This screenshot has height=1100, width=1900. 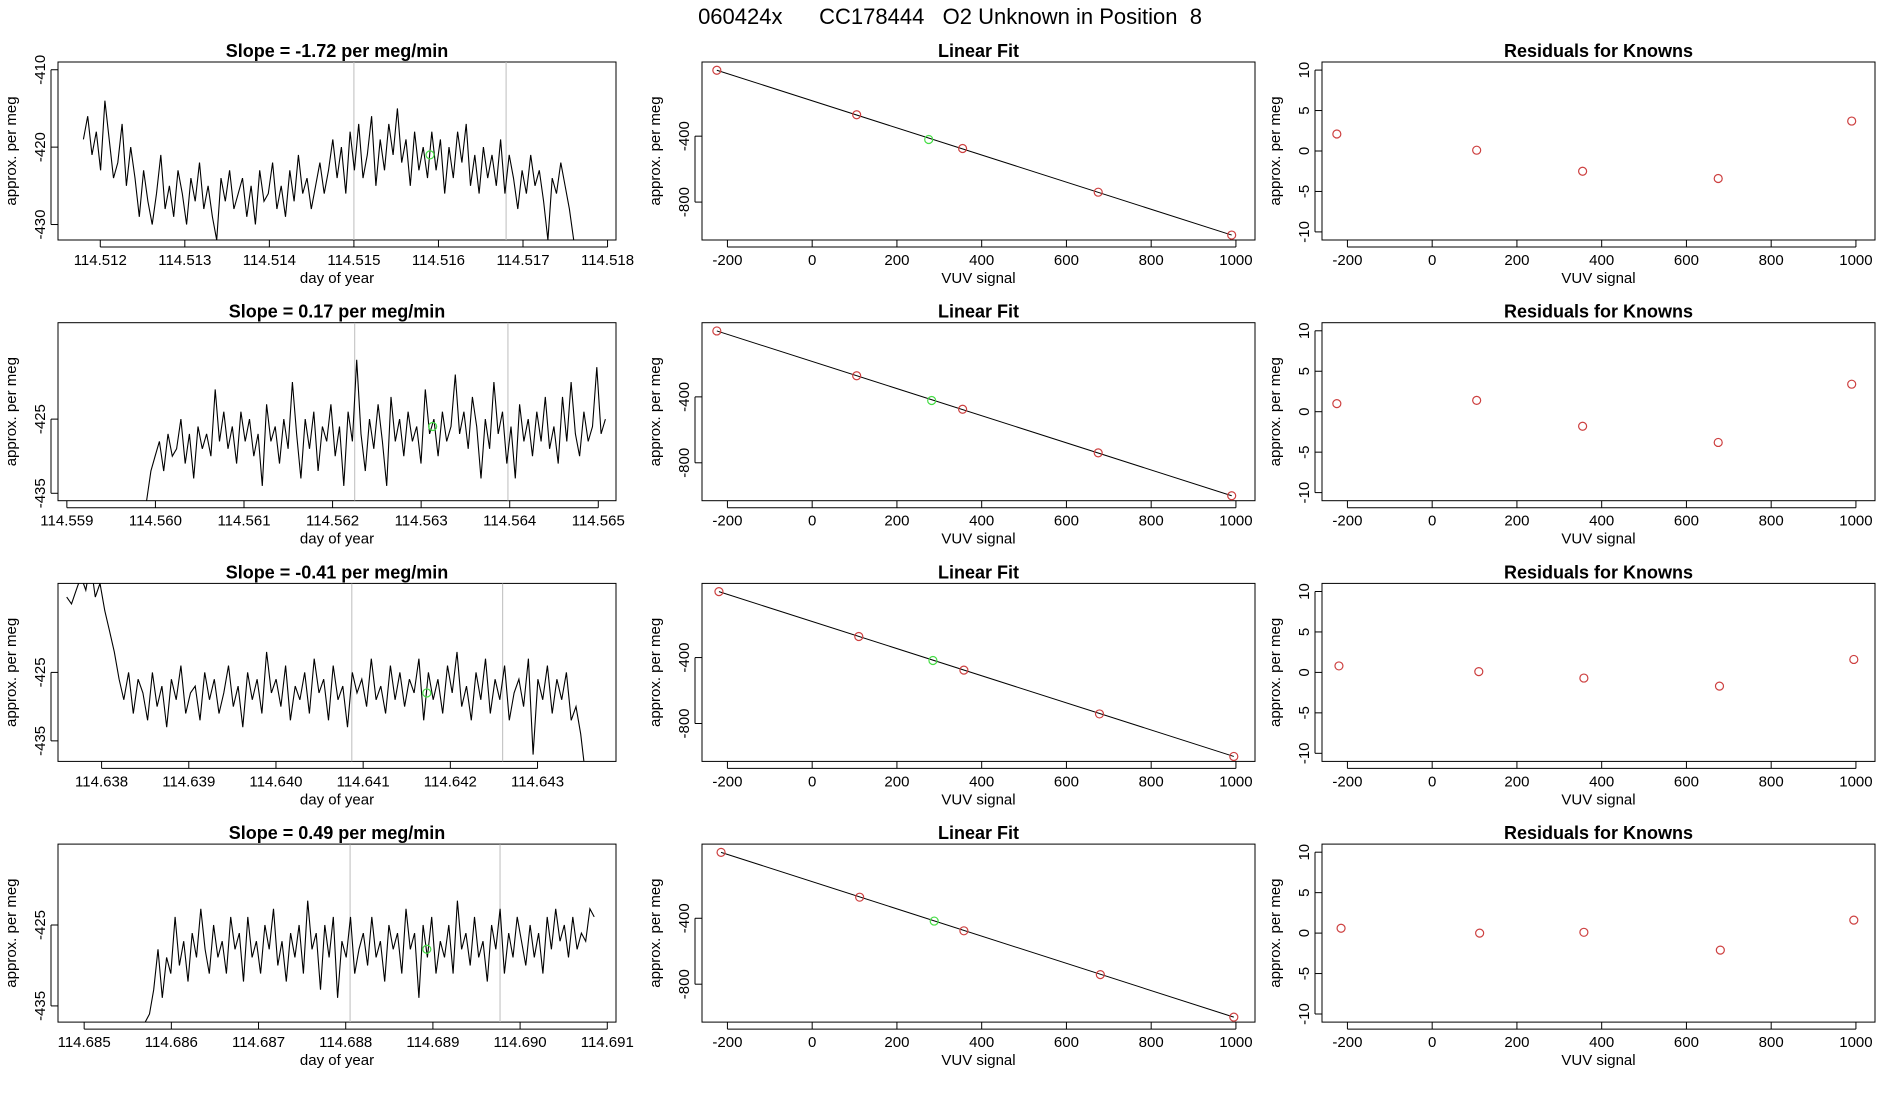 I want to click on x-tick-label: 114.686, so click(x=171, y=1042).